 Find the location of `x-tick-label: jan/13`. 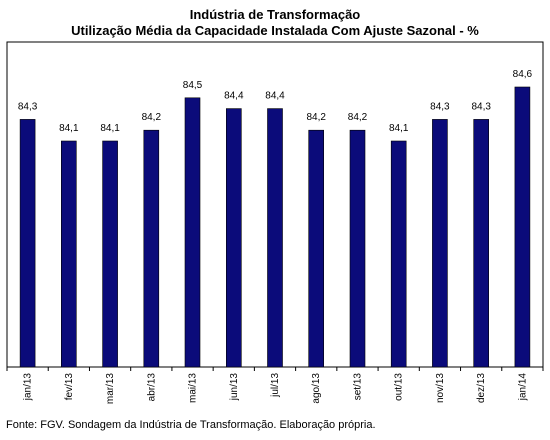

x-tick-label: jan/13 is located at coordinates (28, 387).